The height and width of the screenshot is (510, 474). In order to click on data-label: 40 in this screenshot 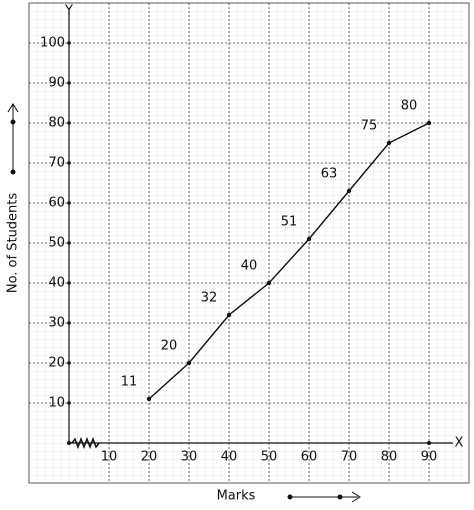, I will do `click(249, 266)`.